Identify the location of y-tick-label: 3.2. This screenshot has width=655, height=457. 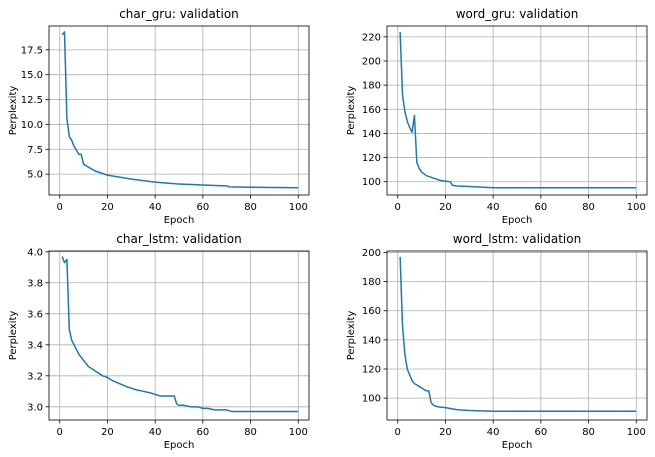
(35, 376).